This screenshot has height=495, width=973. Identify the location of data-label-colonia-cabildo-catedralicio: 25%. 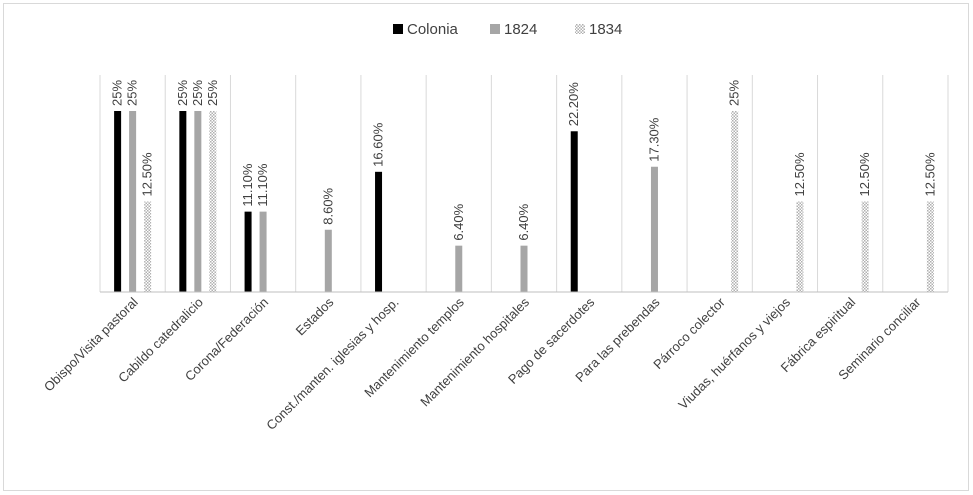
(182, 93).